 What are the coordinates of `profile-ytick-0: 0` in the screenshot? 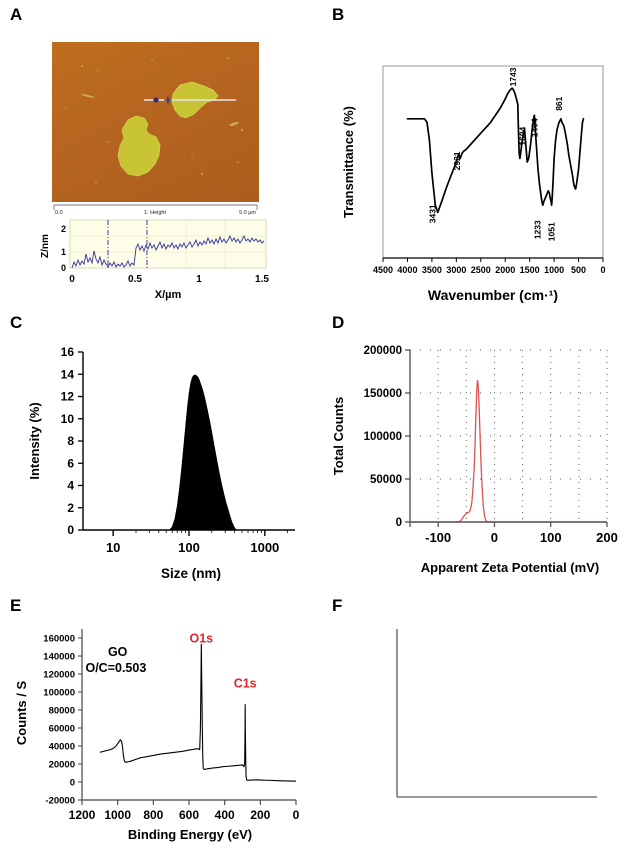 It's located at (63, 268).